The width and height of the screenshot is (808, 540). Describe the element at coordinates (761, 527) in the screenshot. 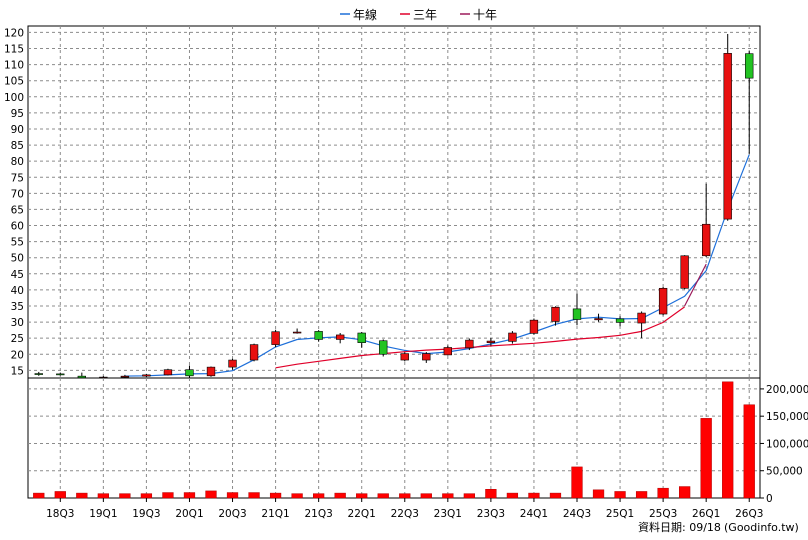

I see `source-label: (Goodinfo.tw)` at that location.